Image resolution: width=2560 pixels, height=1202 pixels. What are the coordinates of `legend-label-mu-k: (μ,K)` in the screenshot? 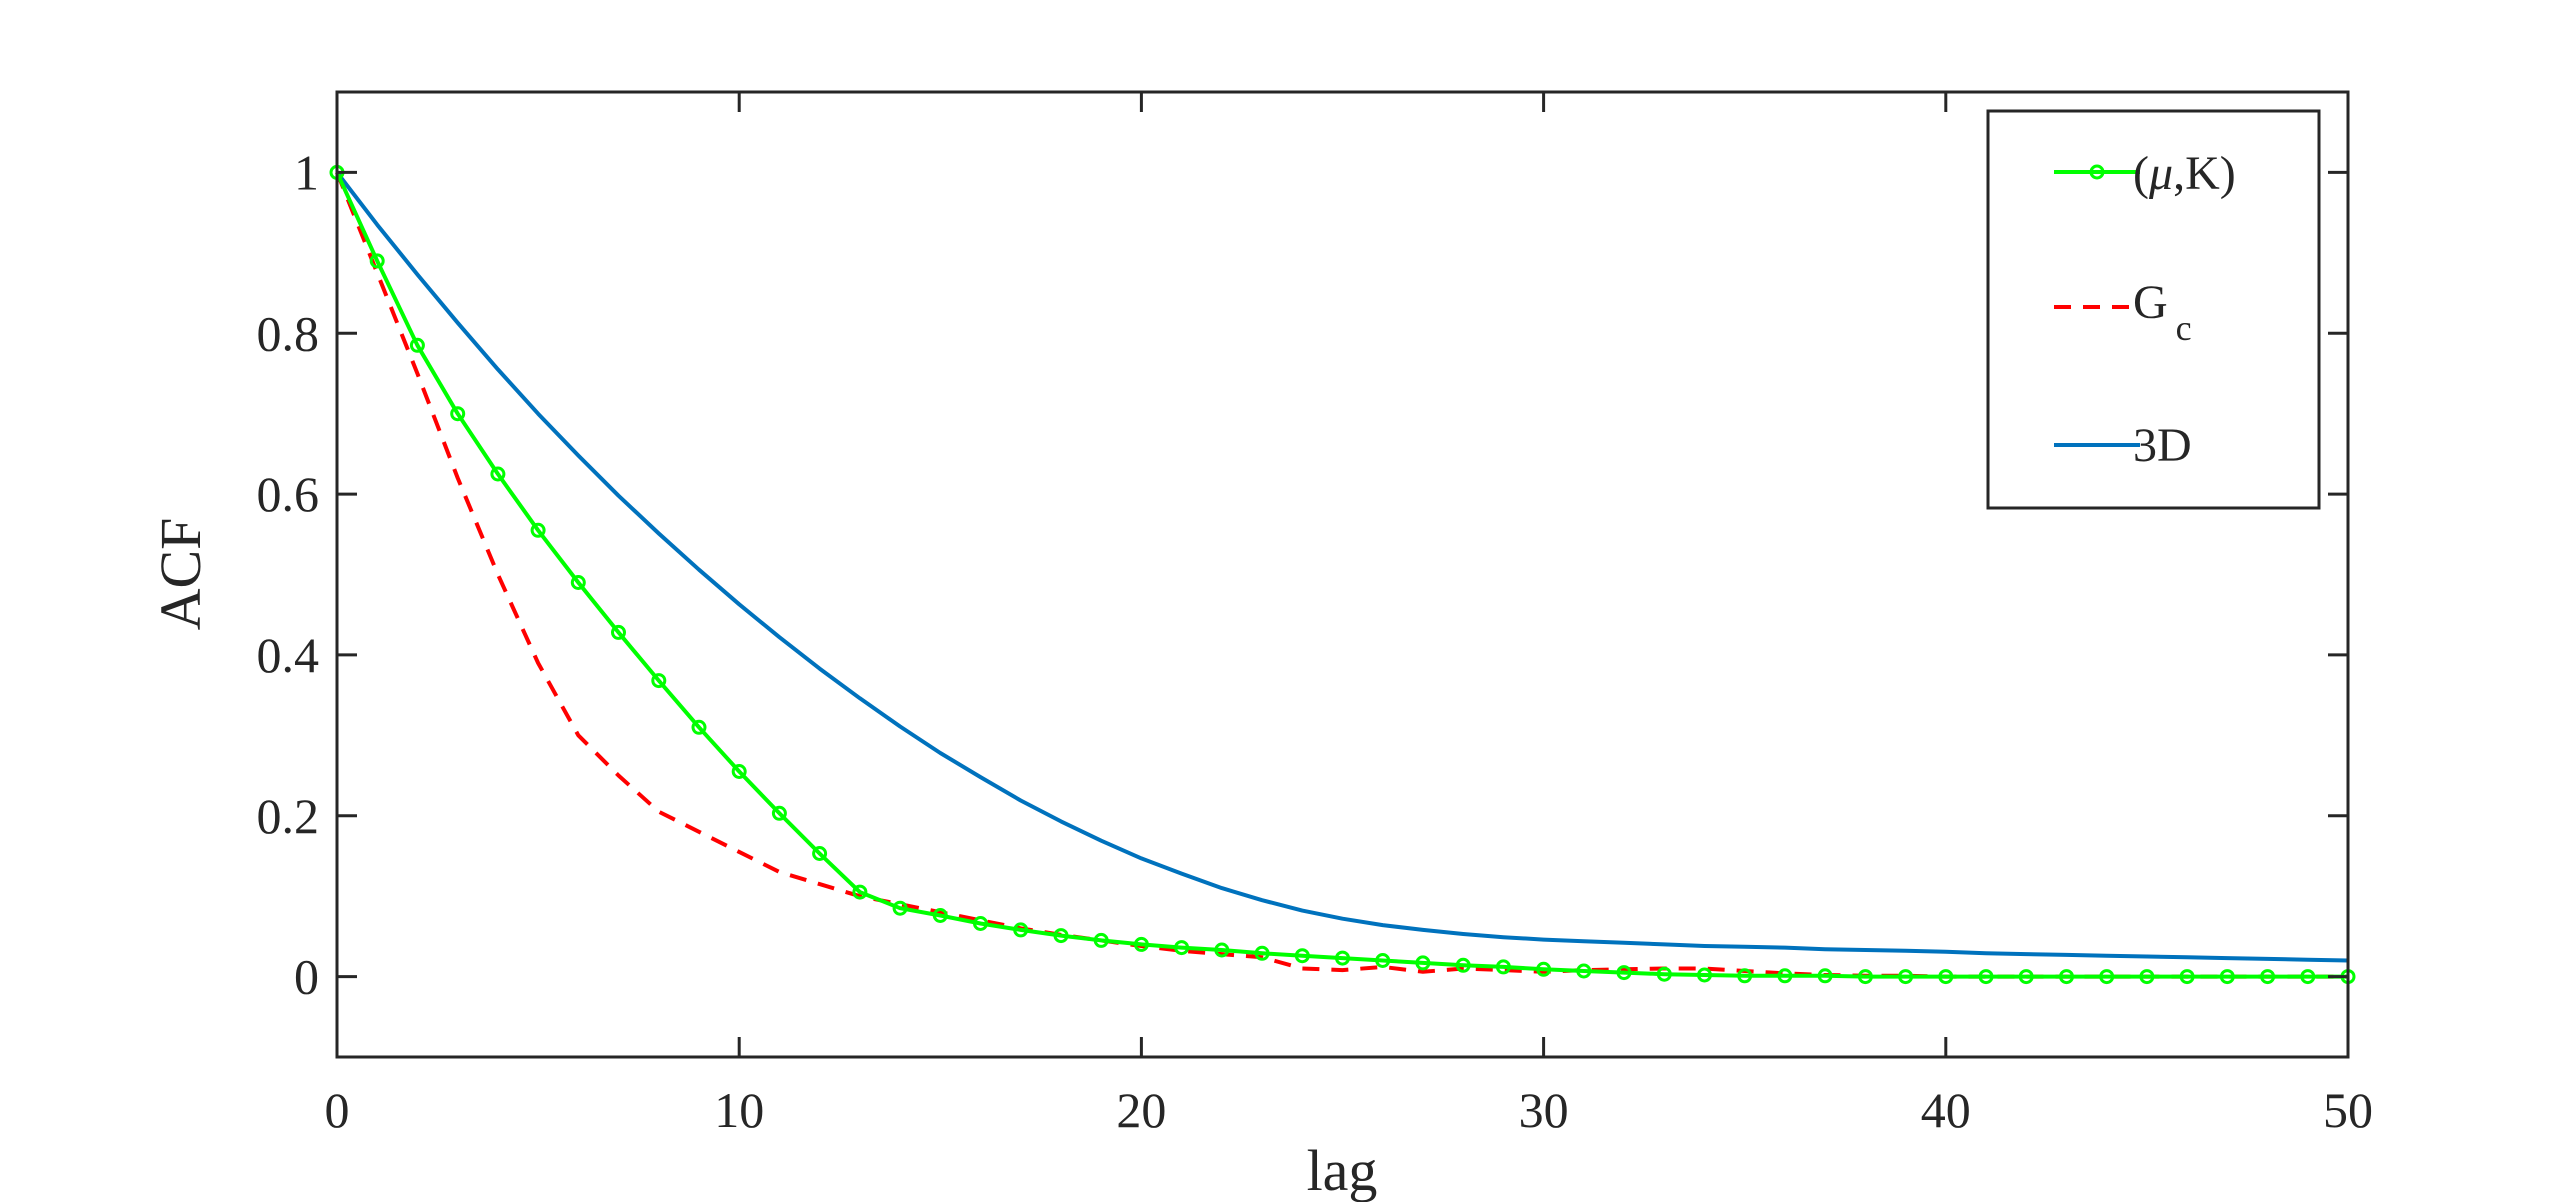 It's located at (2184, 173).